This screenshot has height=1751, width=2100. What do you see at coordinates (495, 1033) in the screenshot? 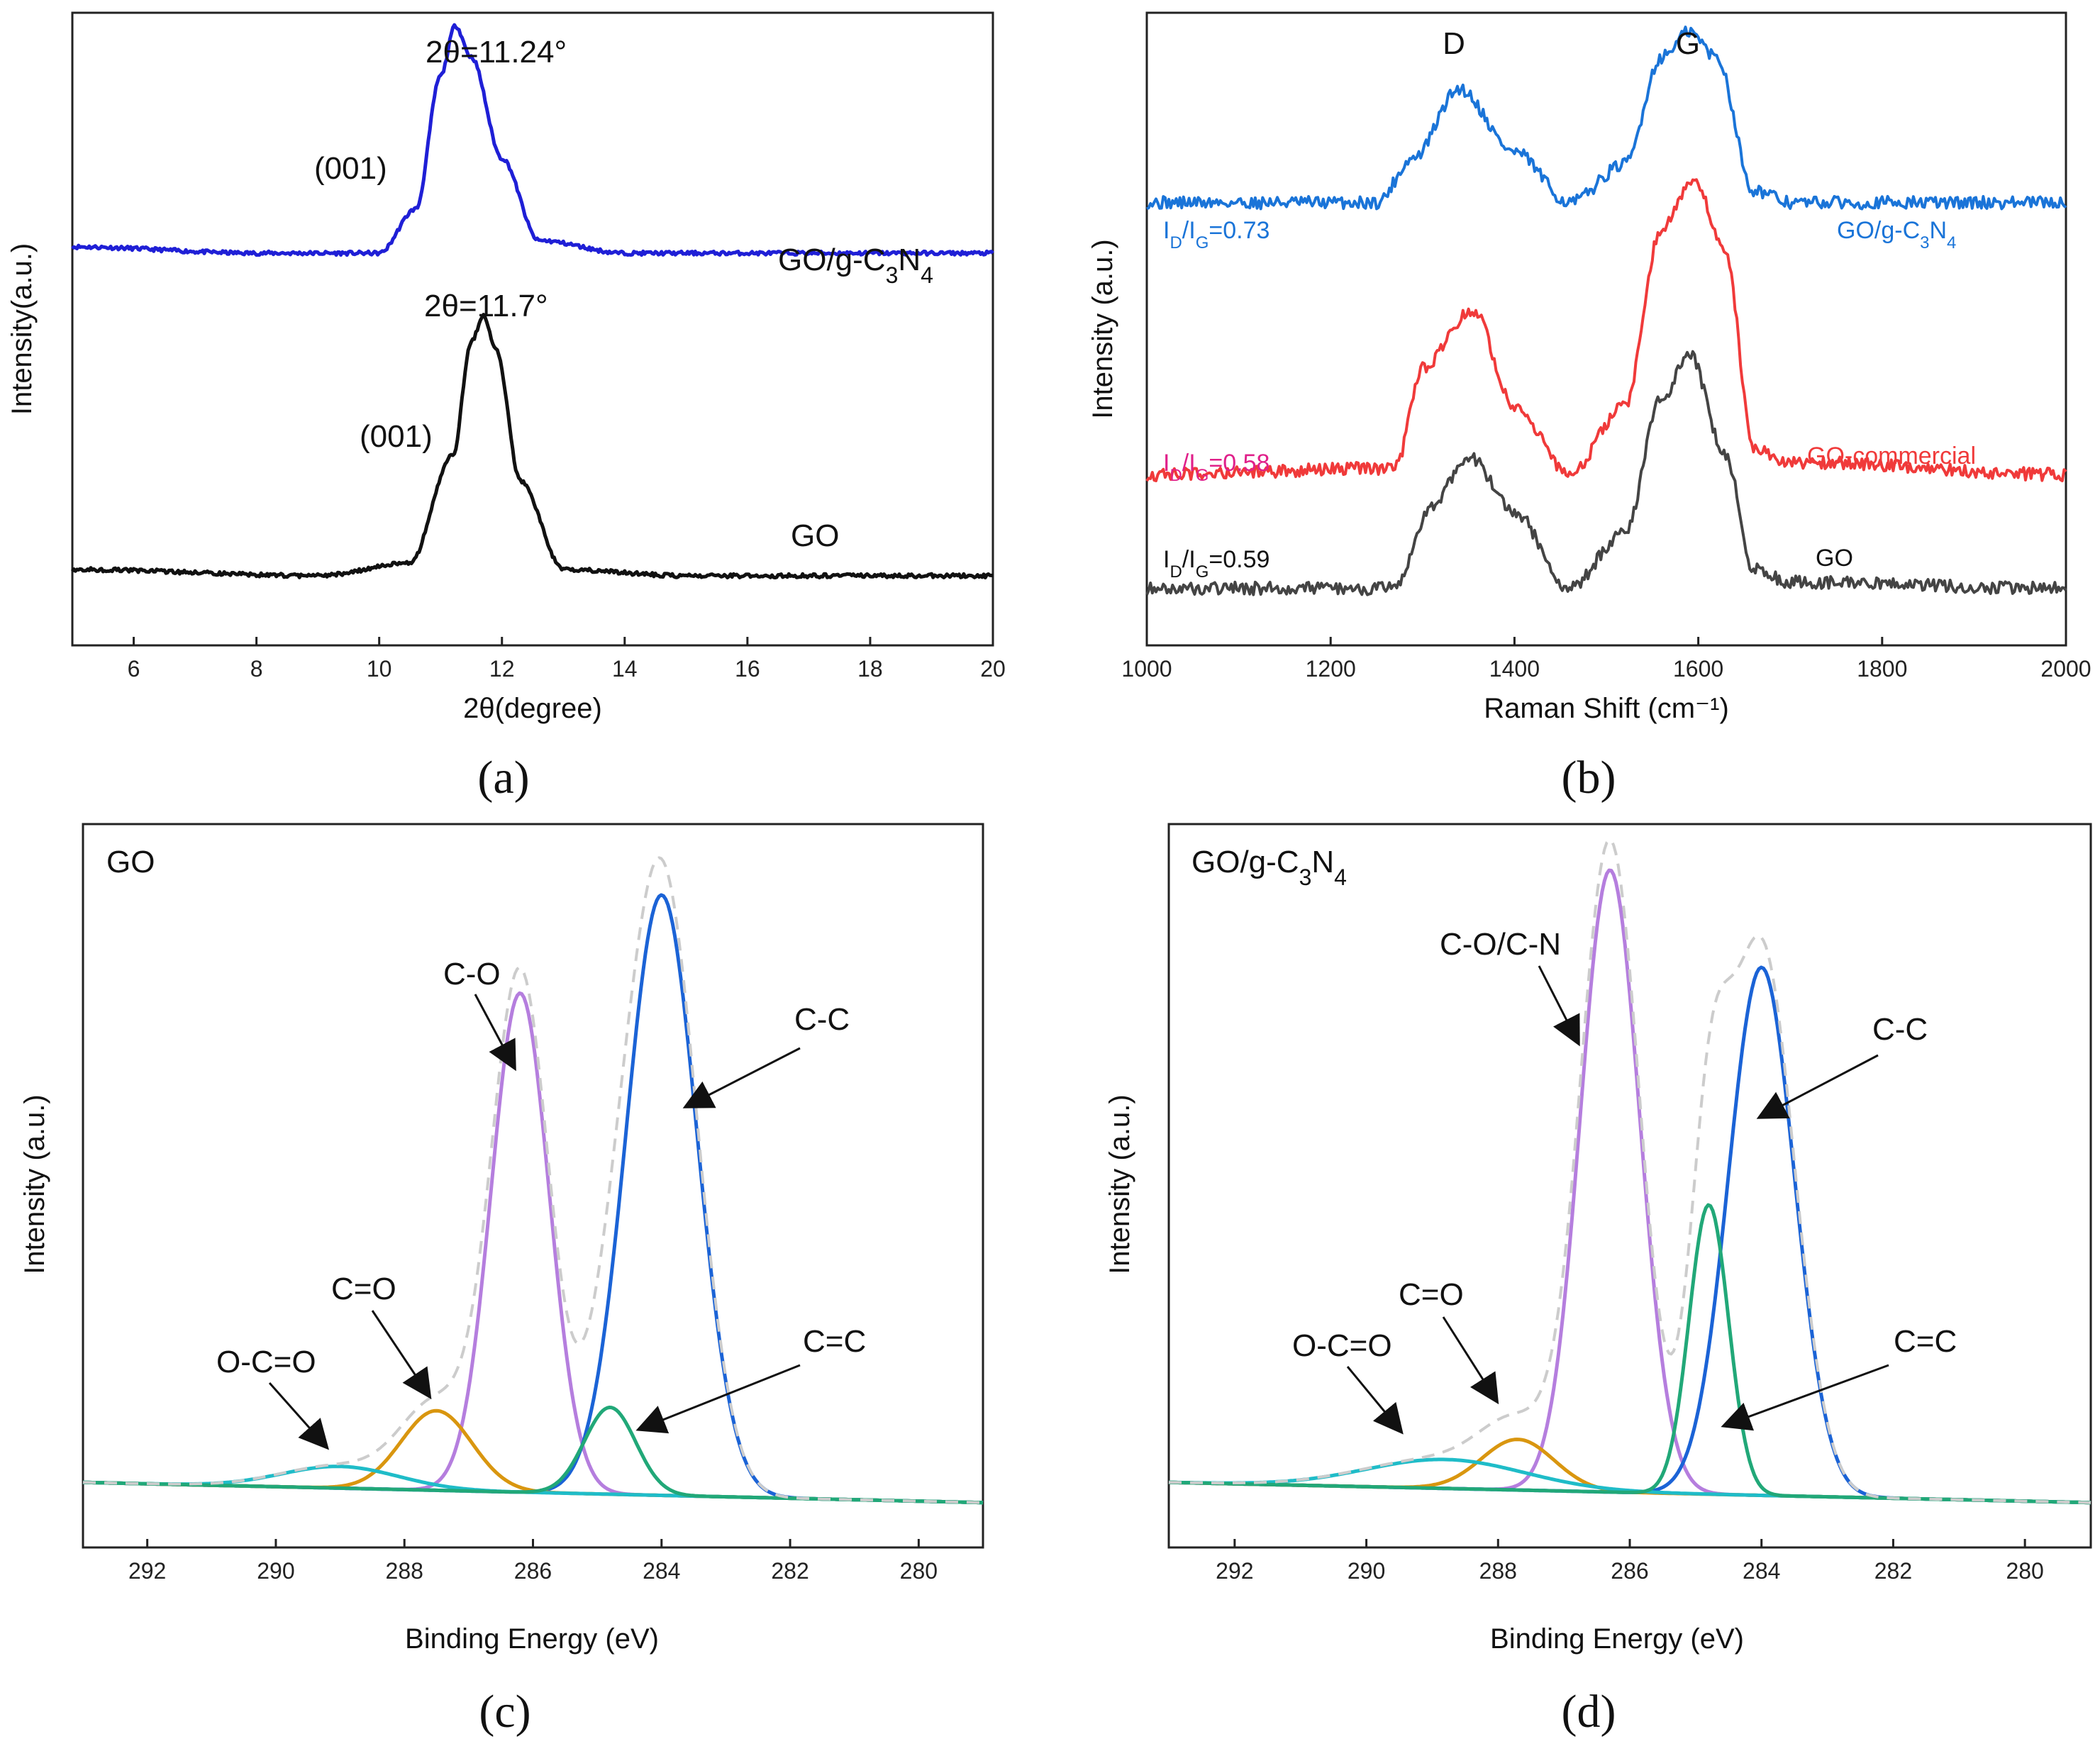
I see `arrow-c-o` at bounding box center [495, 1033].